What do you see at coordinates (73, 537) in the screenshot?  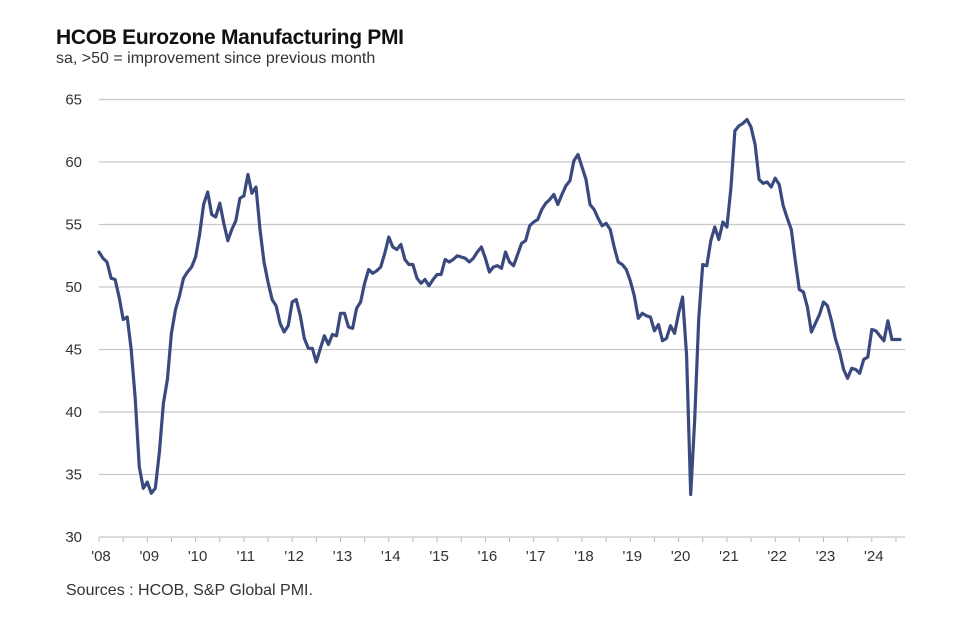 I see `y-tick-label: 30` at bounding box center [73, 537].